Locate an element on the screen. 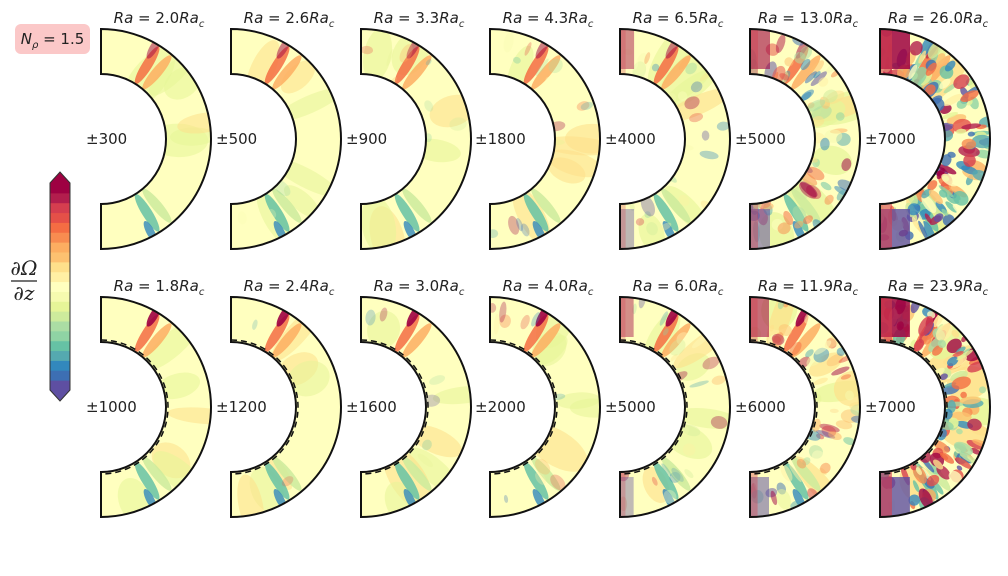 The height and width of the screenshot is (576, 1008). panel-ra-value: = 23.9 is located at coordinates (935, 286).